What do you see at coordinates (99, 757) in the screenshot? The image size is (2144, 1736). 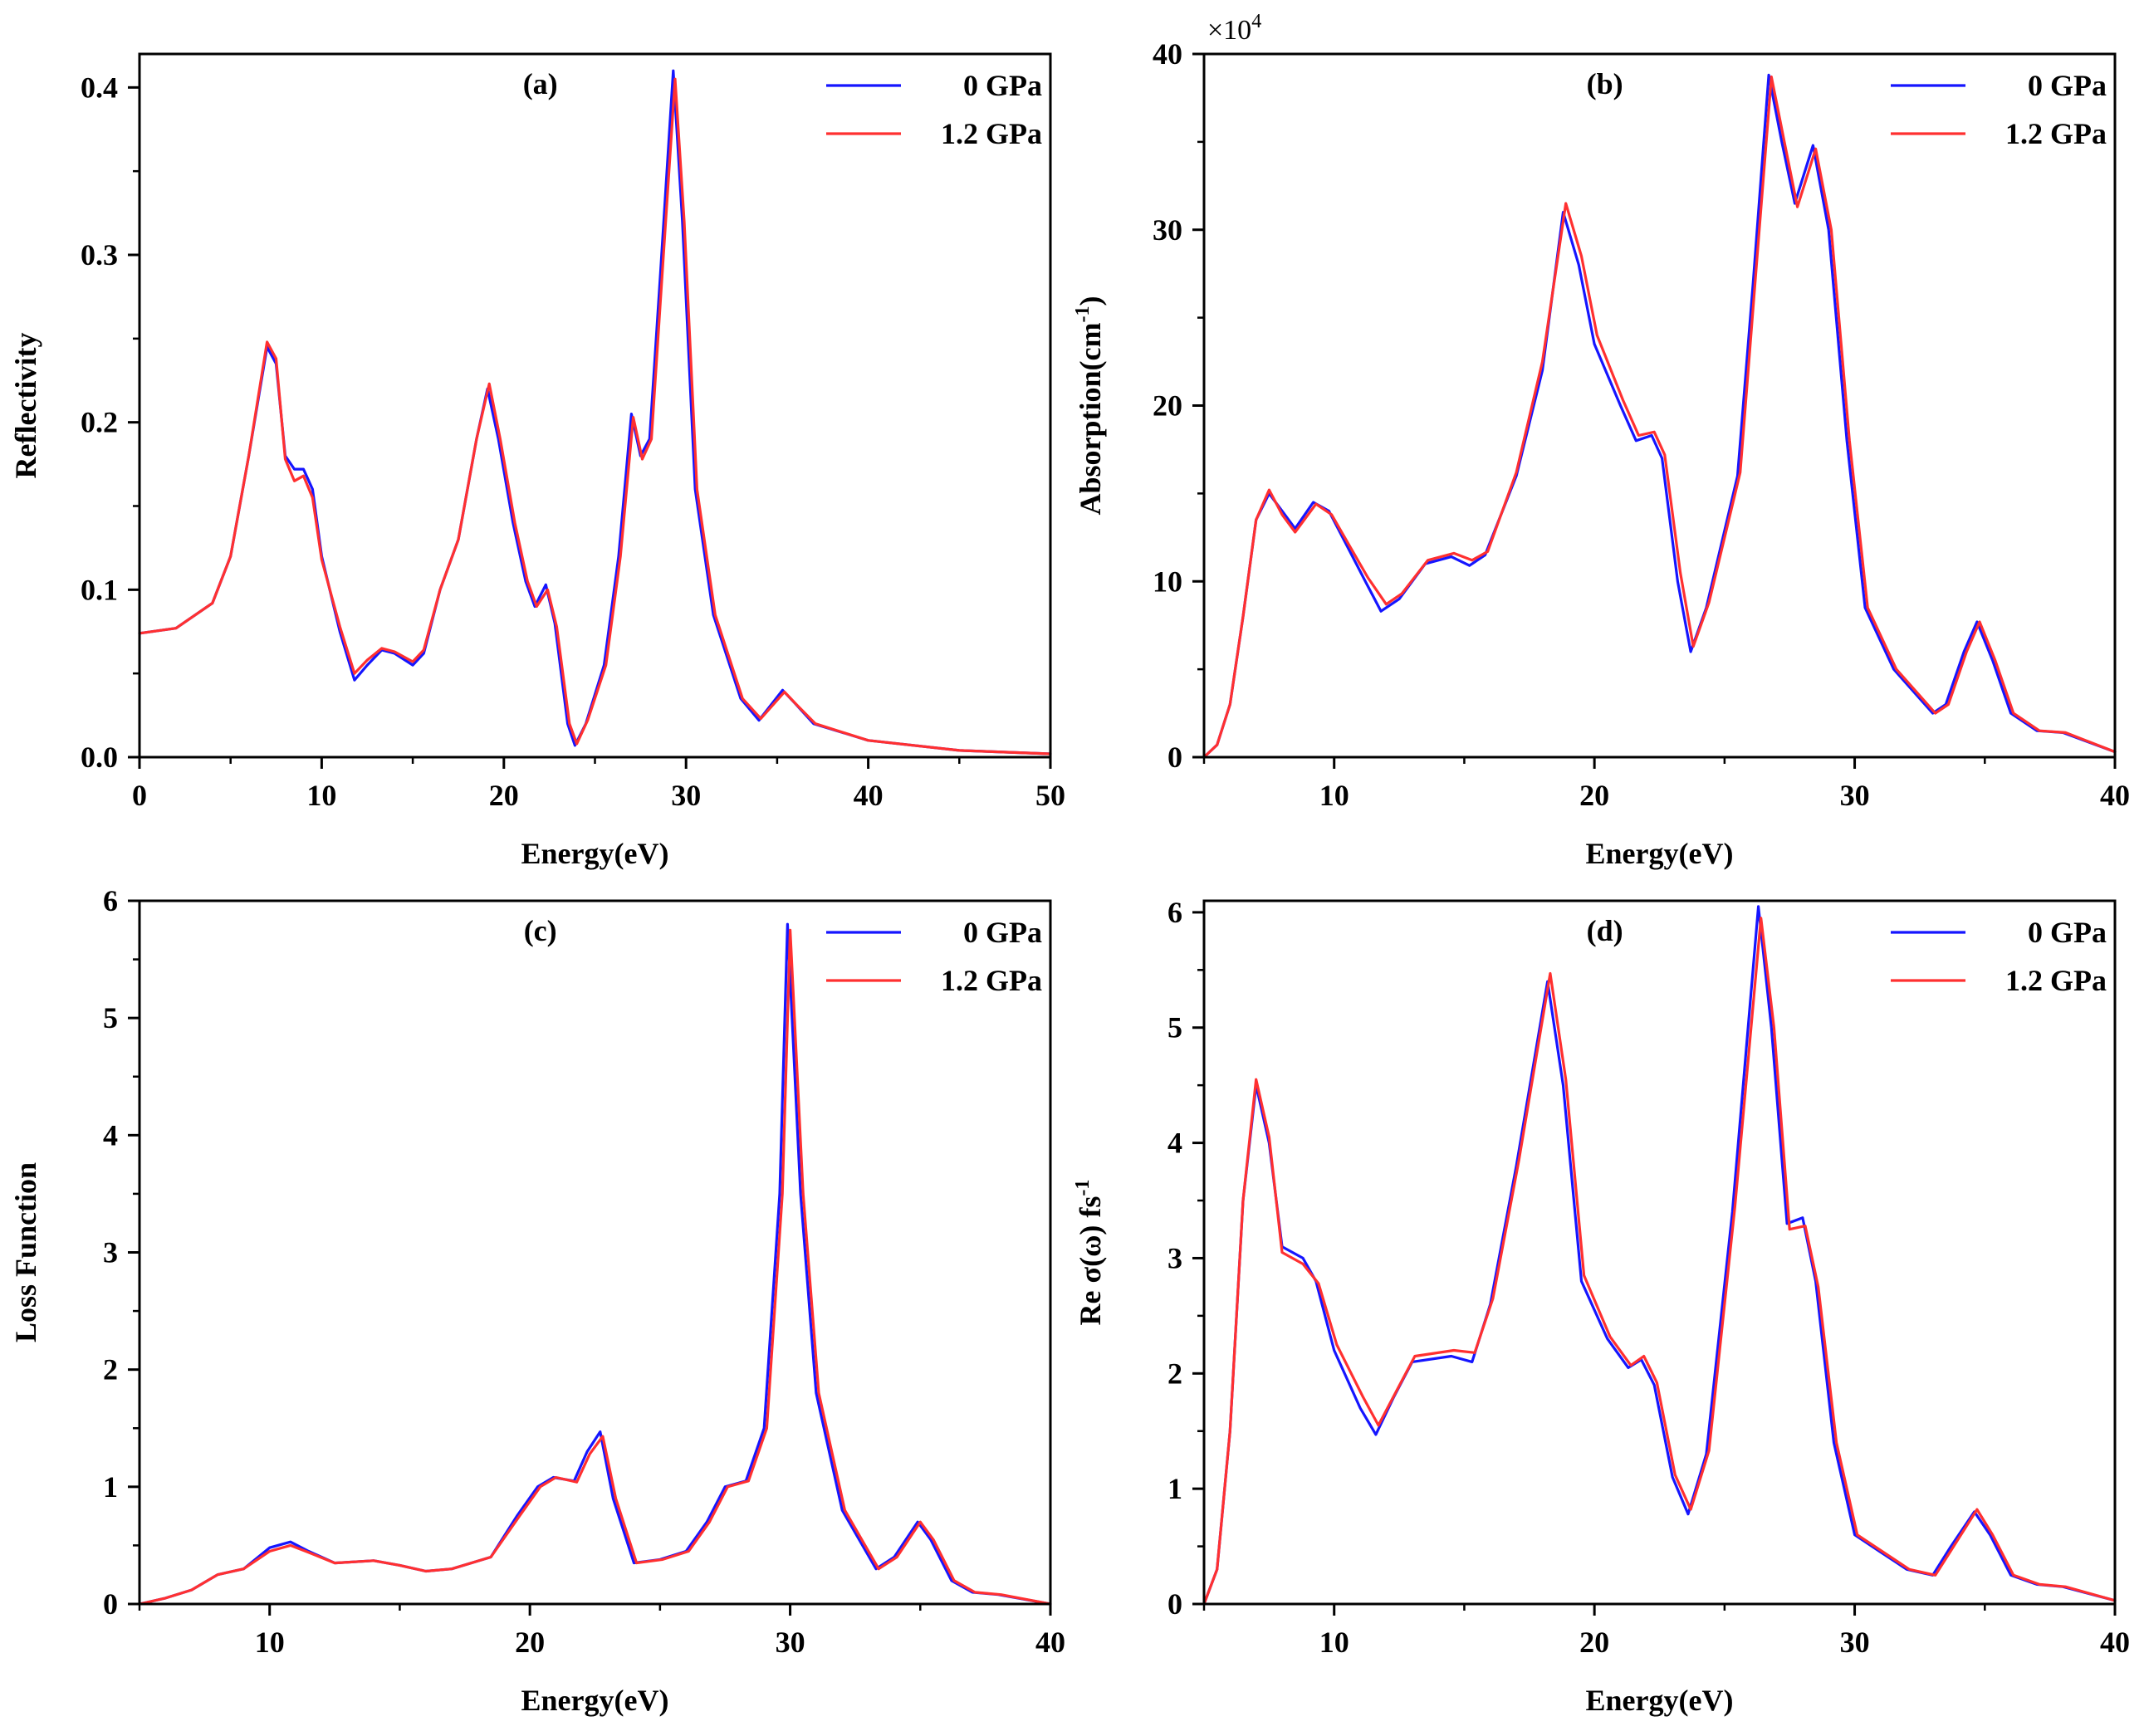 I see `y-tick-label: 0.0` at bounding box center [99, 757].